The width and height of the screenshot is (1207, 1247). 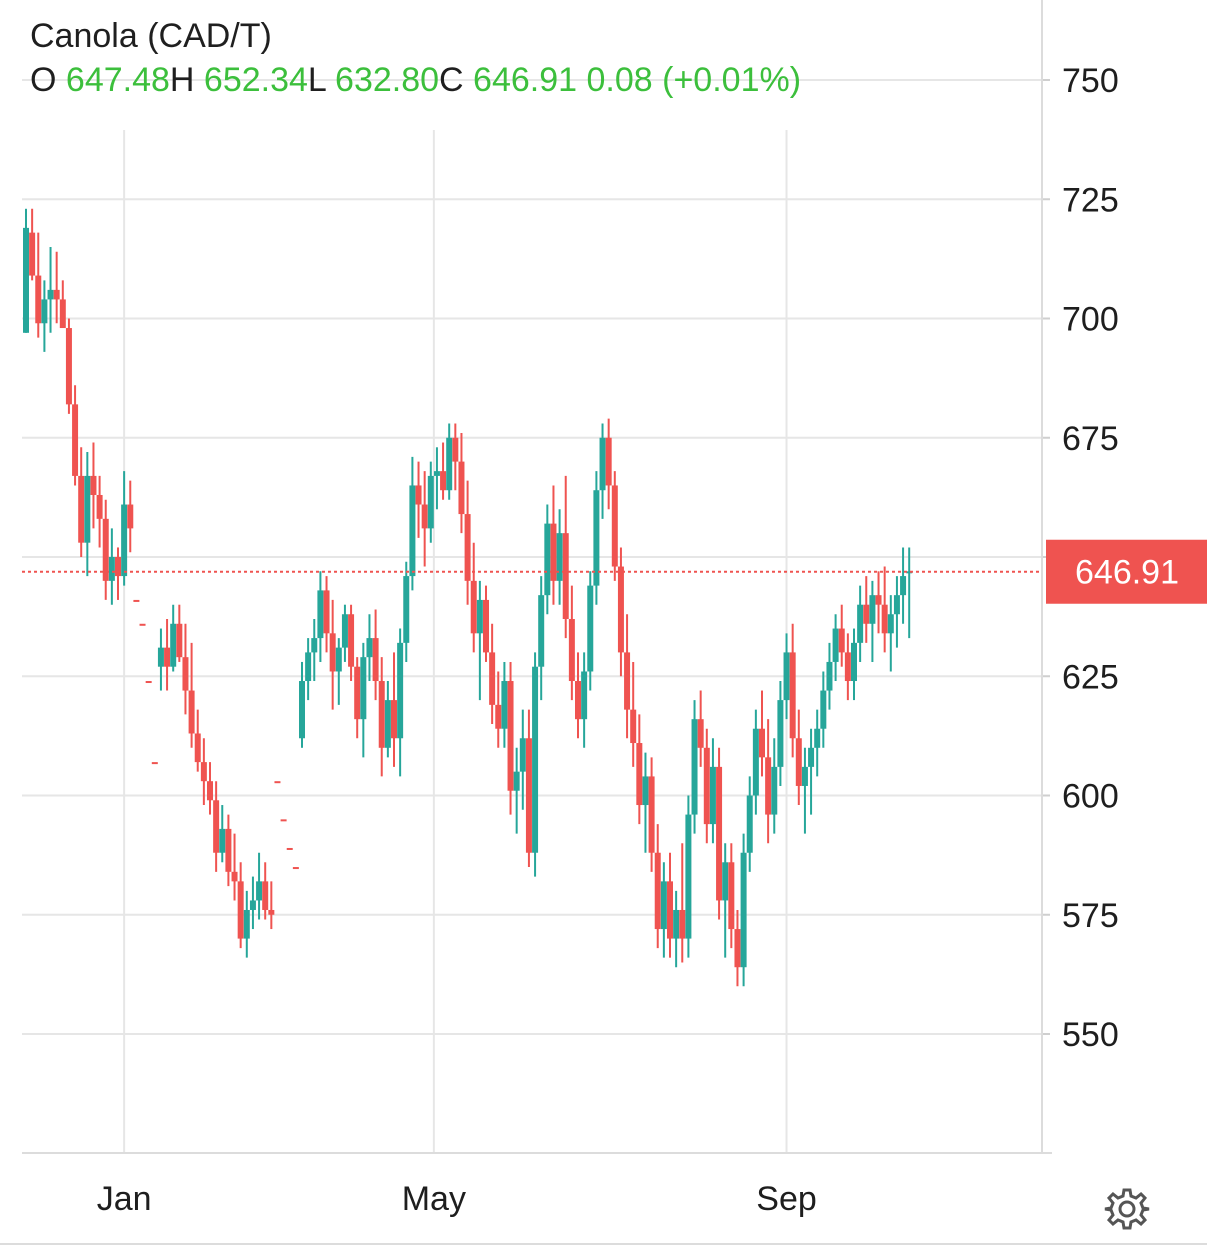 What do you see at coordinates (316, 80) in the screenshot?
I see `low-label: L` at bounding box center [316, 80].